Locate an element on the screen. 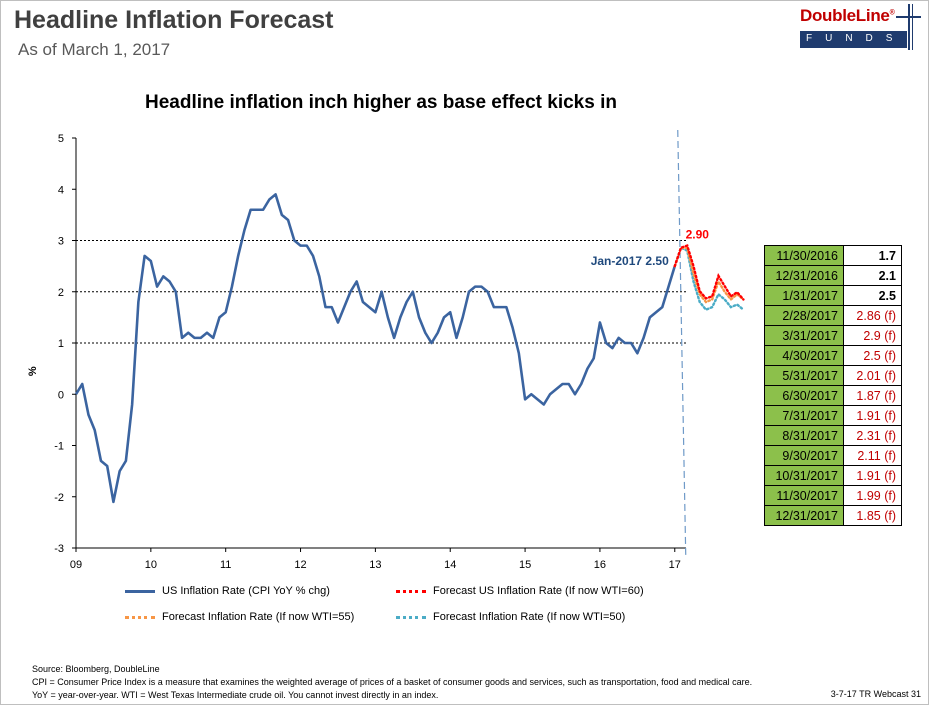 The image size is (929, 705). x-tick-label: 11 is located at coordinates (225, 565).